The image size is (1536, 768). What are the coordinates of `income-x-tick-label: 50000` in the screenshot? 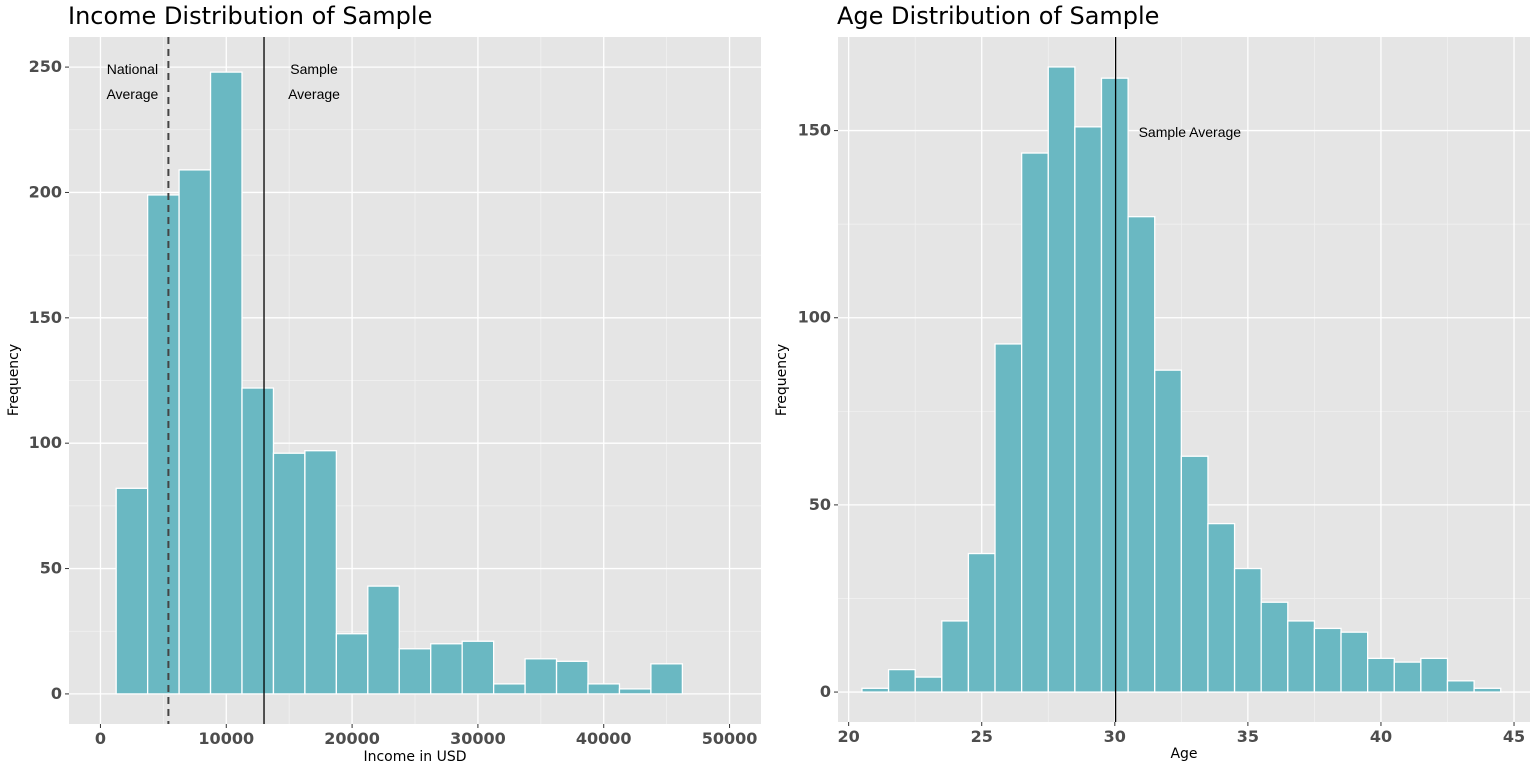 It's located at (730, 738).